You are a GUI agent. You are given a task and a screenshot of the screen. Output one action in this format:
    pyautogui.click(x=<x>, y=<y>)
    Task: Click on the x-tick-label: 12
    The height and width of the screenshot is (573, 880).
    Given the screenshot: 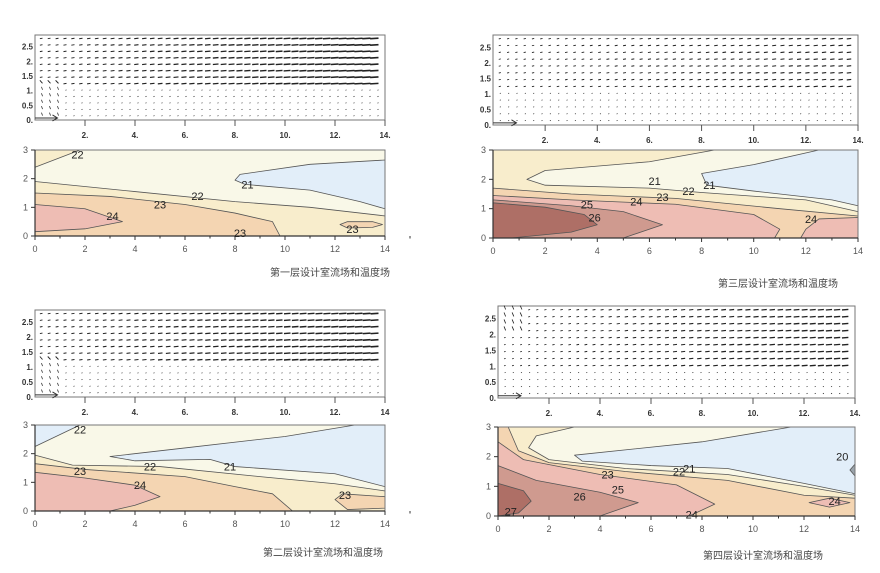 What is the action you would take?
    pyautogui.click(x=806, y=251)
    